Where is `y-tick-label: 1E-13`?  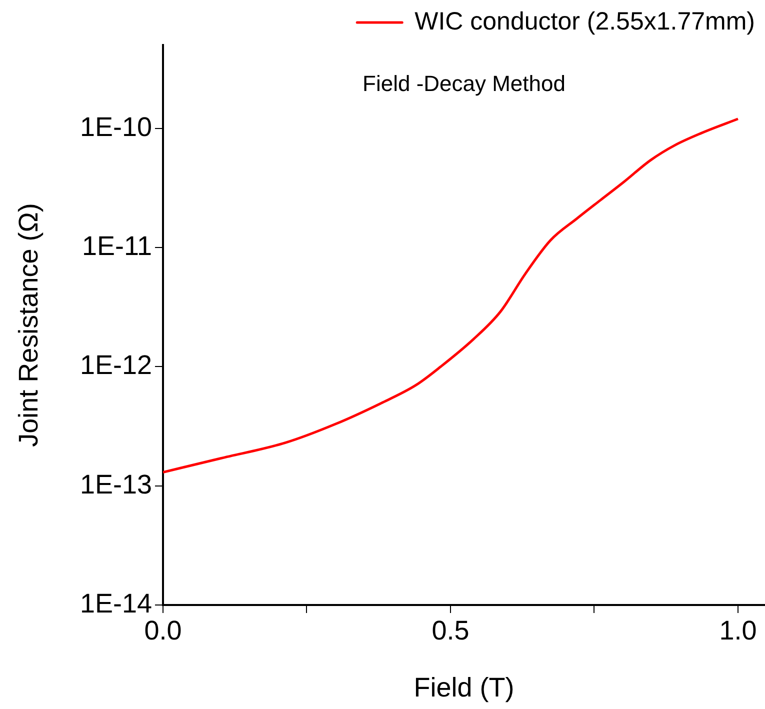
y-tick-label: 1E-13 is located at coordinates (116, 484).